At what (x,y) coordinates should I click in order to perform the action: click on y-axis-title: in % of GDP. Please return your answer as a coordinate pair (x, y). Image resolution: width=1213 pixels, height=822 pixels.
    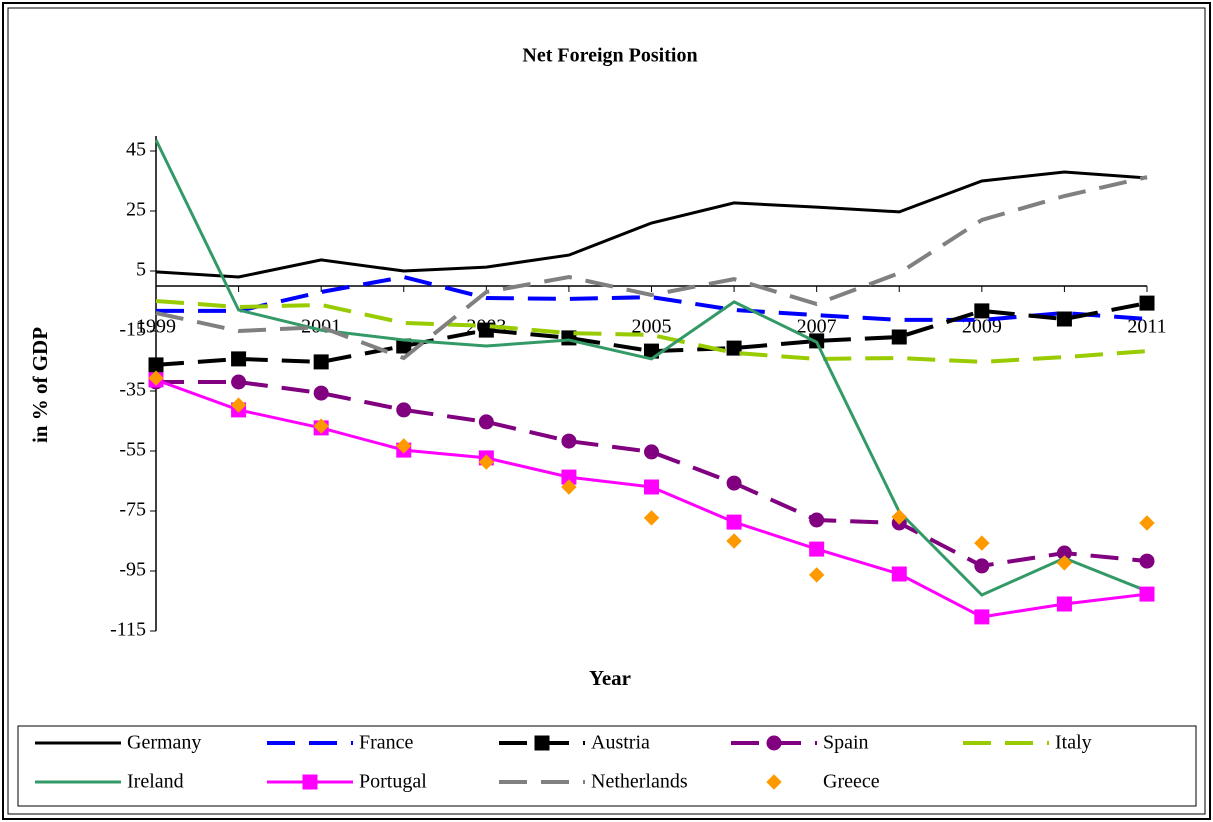
    Looking at the image, I should click on (40, 385).